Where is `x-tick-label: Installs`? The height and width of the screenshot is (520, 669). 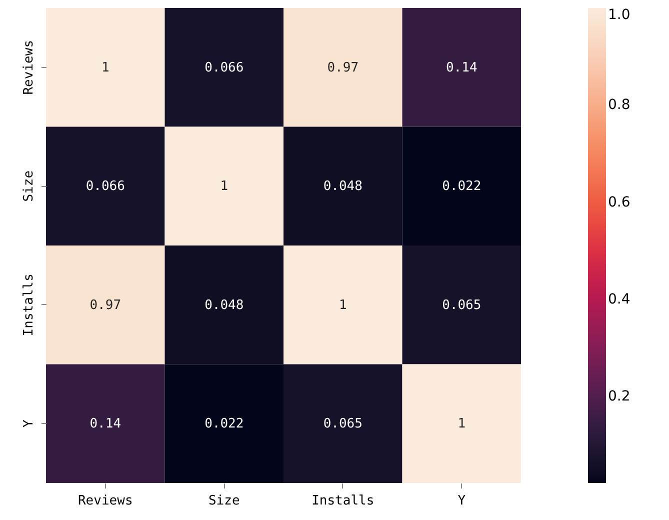
x-tick-label: Installs is located at coordinates (343, 501).